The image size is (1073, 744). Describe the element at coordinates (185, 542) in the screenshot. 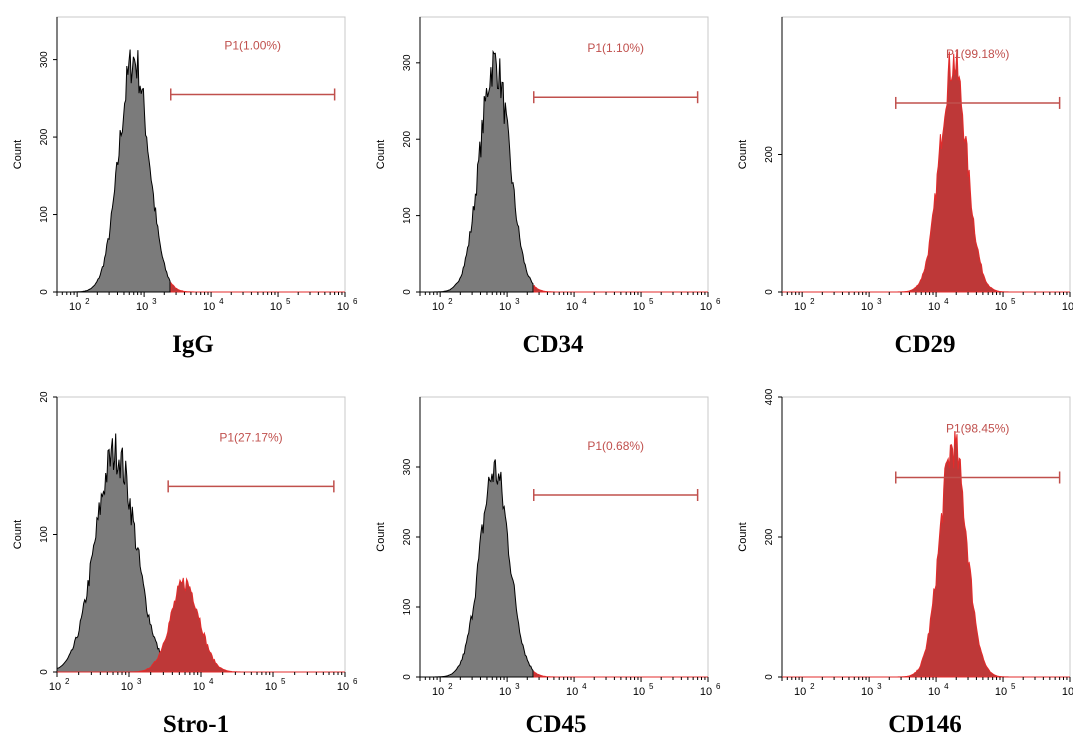

I see `histogram-panel: P1(27.17%) 0 100 20 Count 10 2 10 3 10 4 10 5 10 6` at that location.